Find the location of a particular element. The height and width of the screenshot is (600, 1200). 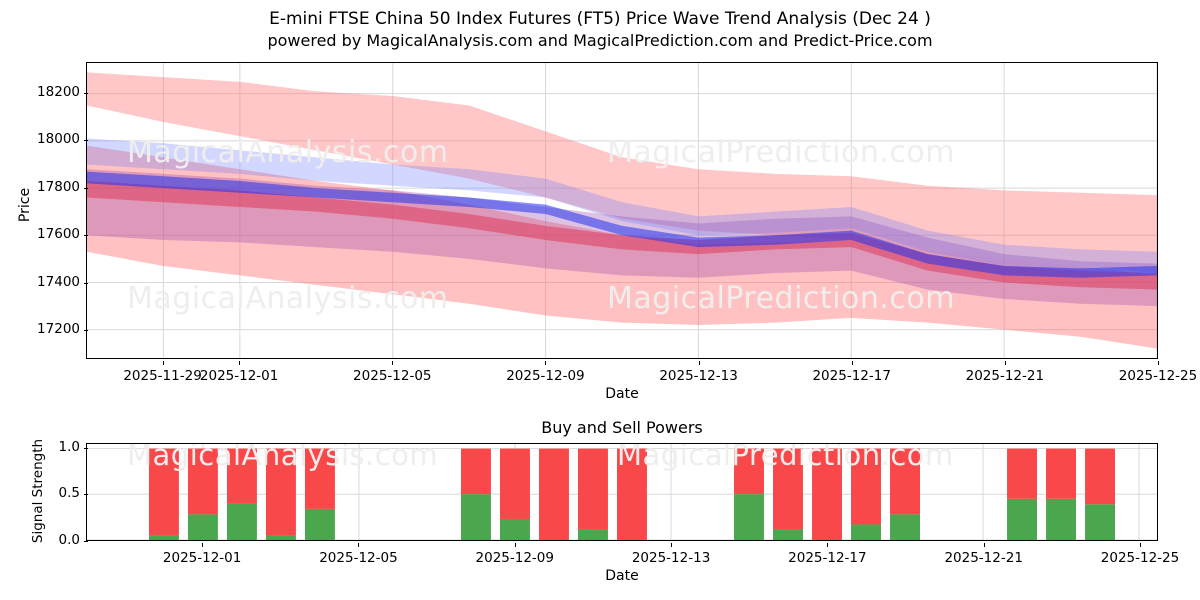

price-ytick-0-mark is located at coordinates (86, 331).